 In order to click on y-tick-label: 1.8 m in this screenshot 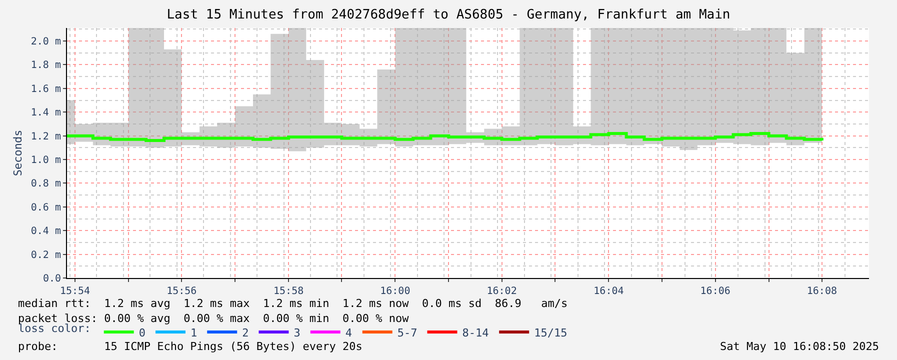, I will do `click(45, 66)`.